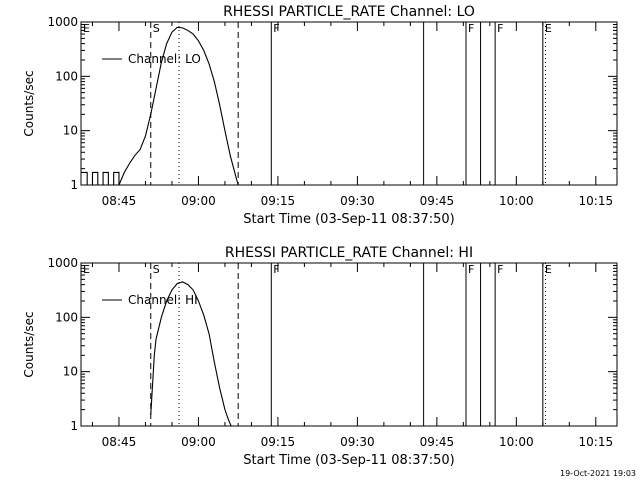 The width and height of the screenshot is (640, 480). Describe the element at coordinates (163, 300) in the screenshot. I see `legend-entry: Channel: HI` at that location.